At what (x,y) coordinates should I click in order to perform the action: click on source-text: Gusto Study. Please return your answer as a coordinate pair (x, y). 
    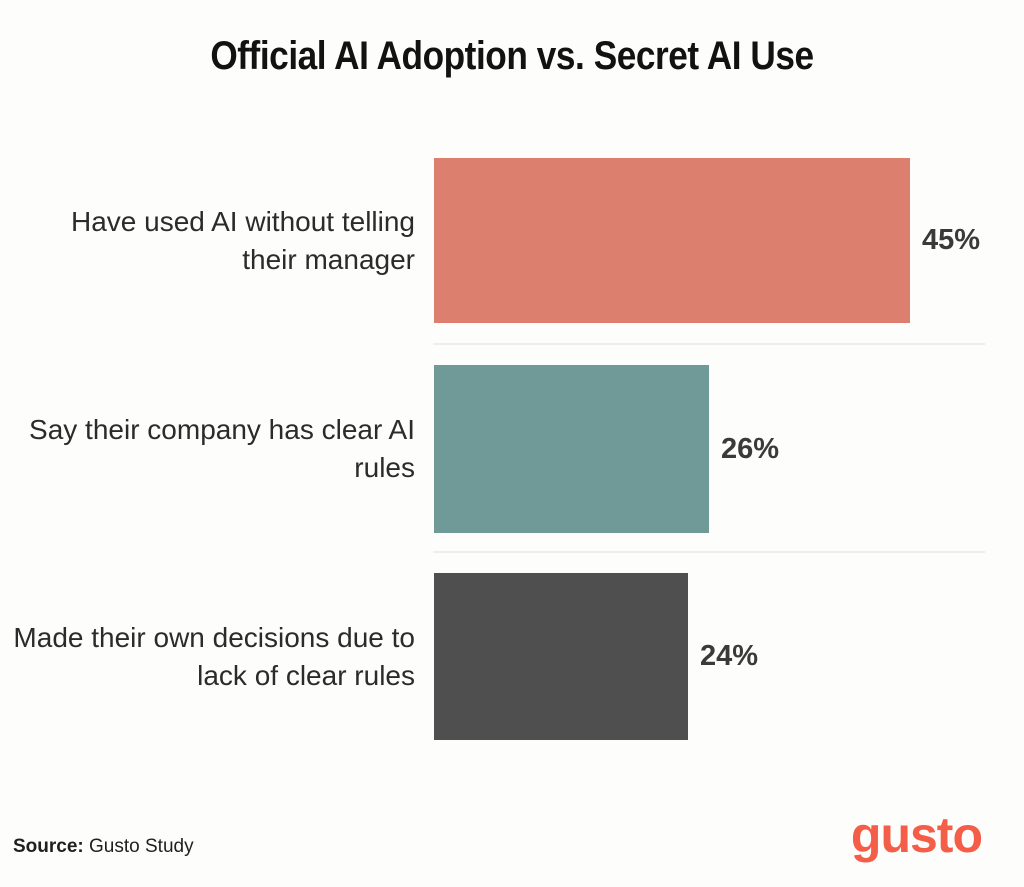
    Looking at the image, I should click on (138, 846).